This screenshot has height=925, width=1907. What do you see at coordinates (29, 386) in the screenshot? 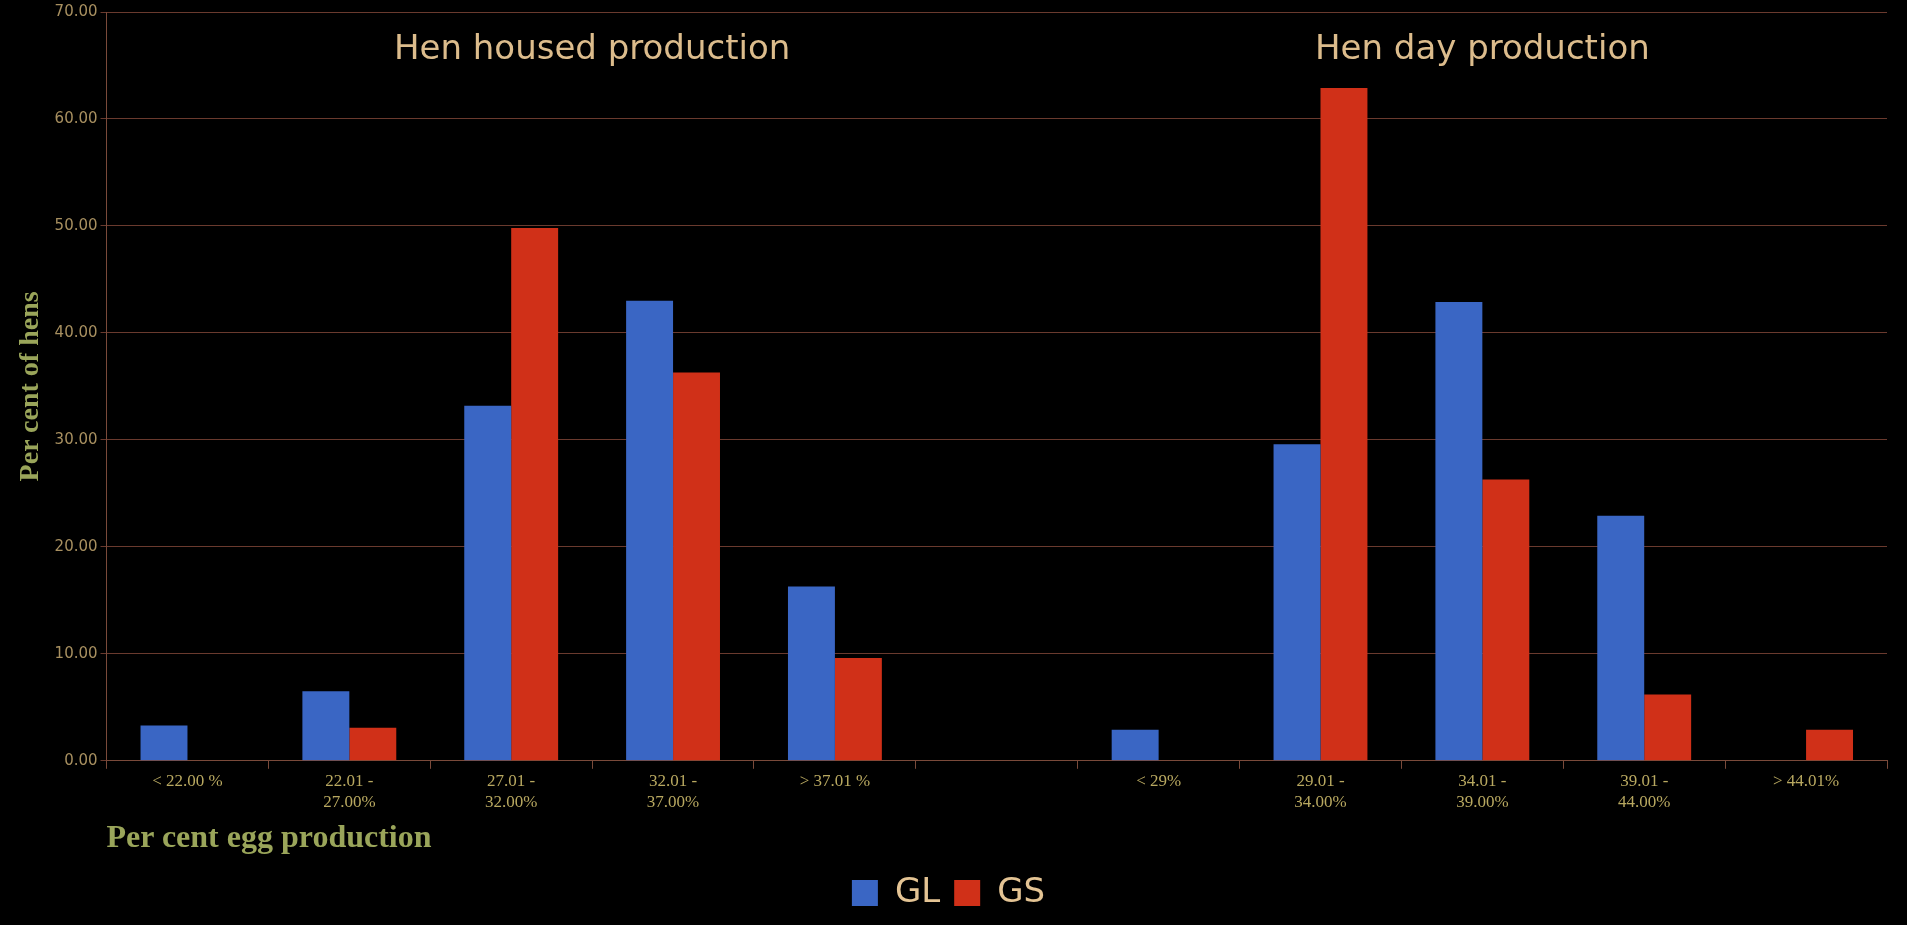
I see `y-axis-title: Per cent of hens` at bounding box center [29, 386].